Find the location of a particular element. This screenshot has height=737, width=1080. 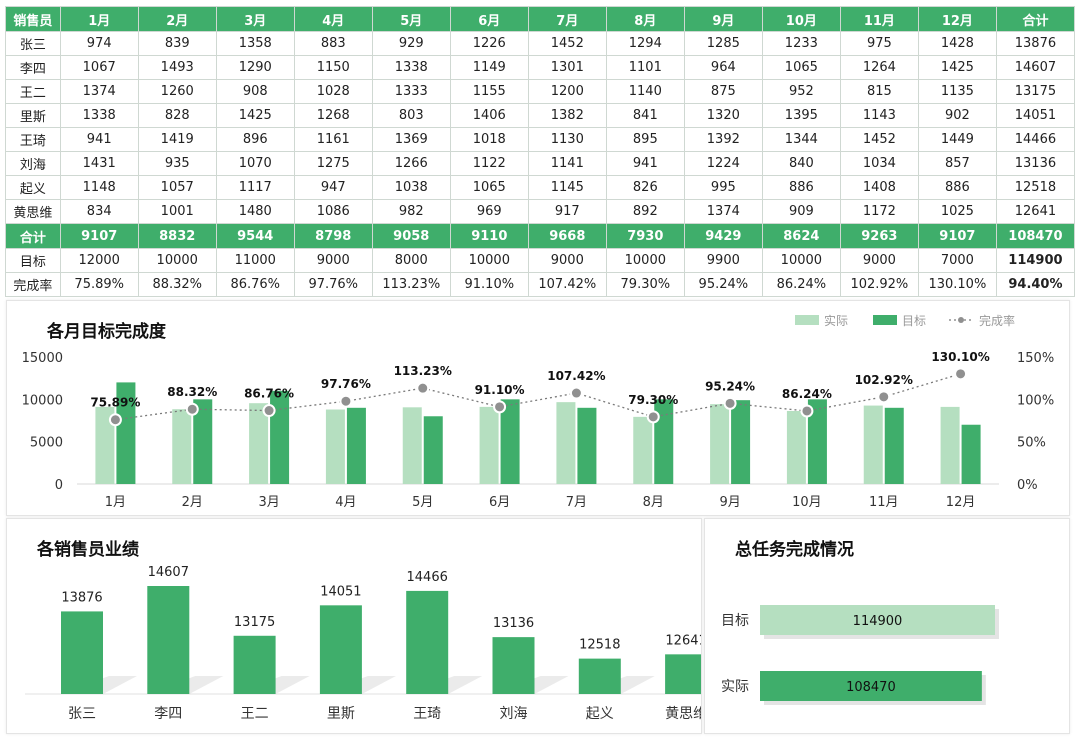

table-cell: 1431 is located at coordinates (99, 163).